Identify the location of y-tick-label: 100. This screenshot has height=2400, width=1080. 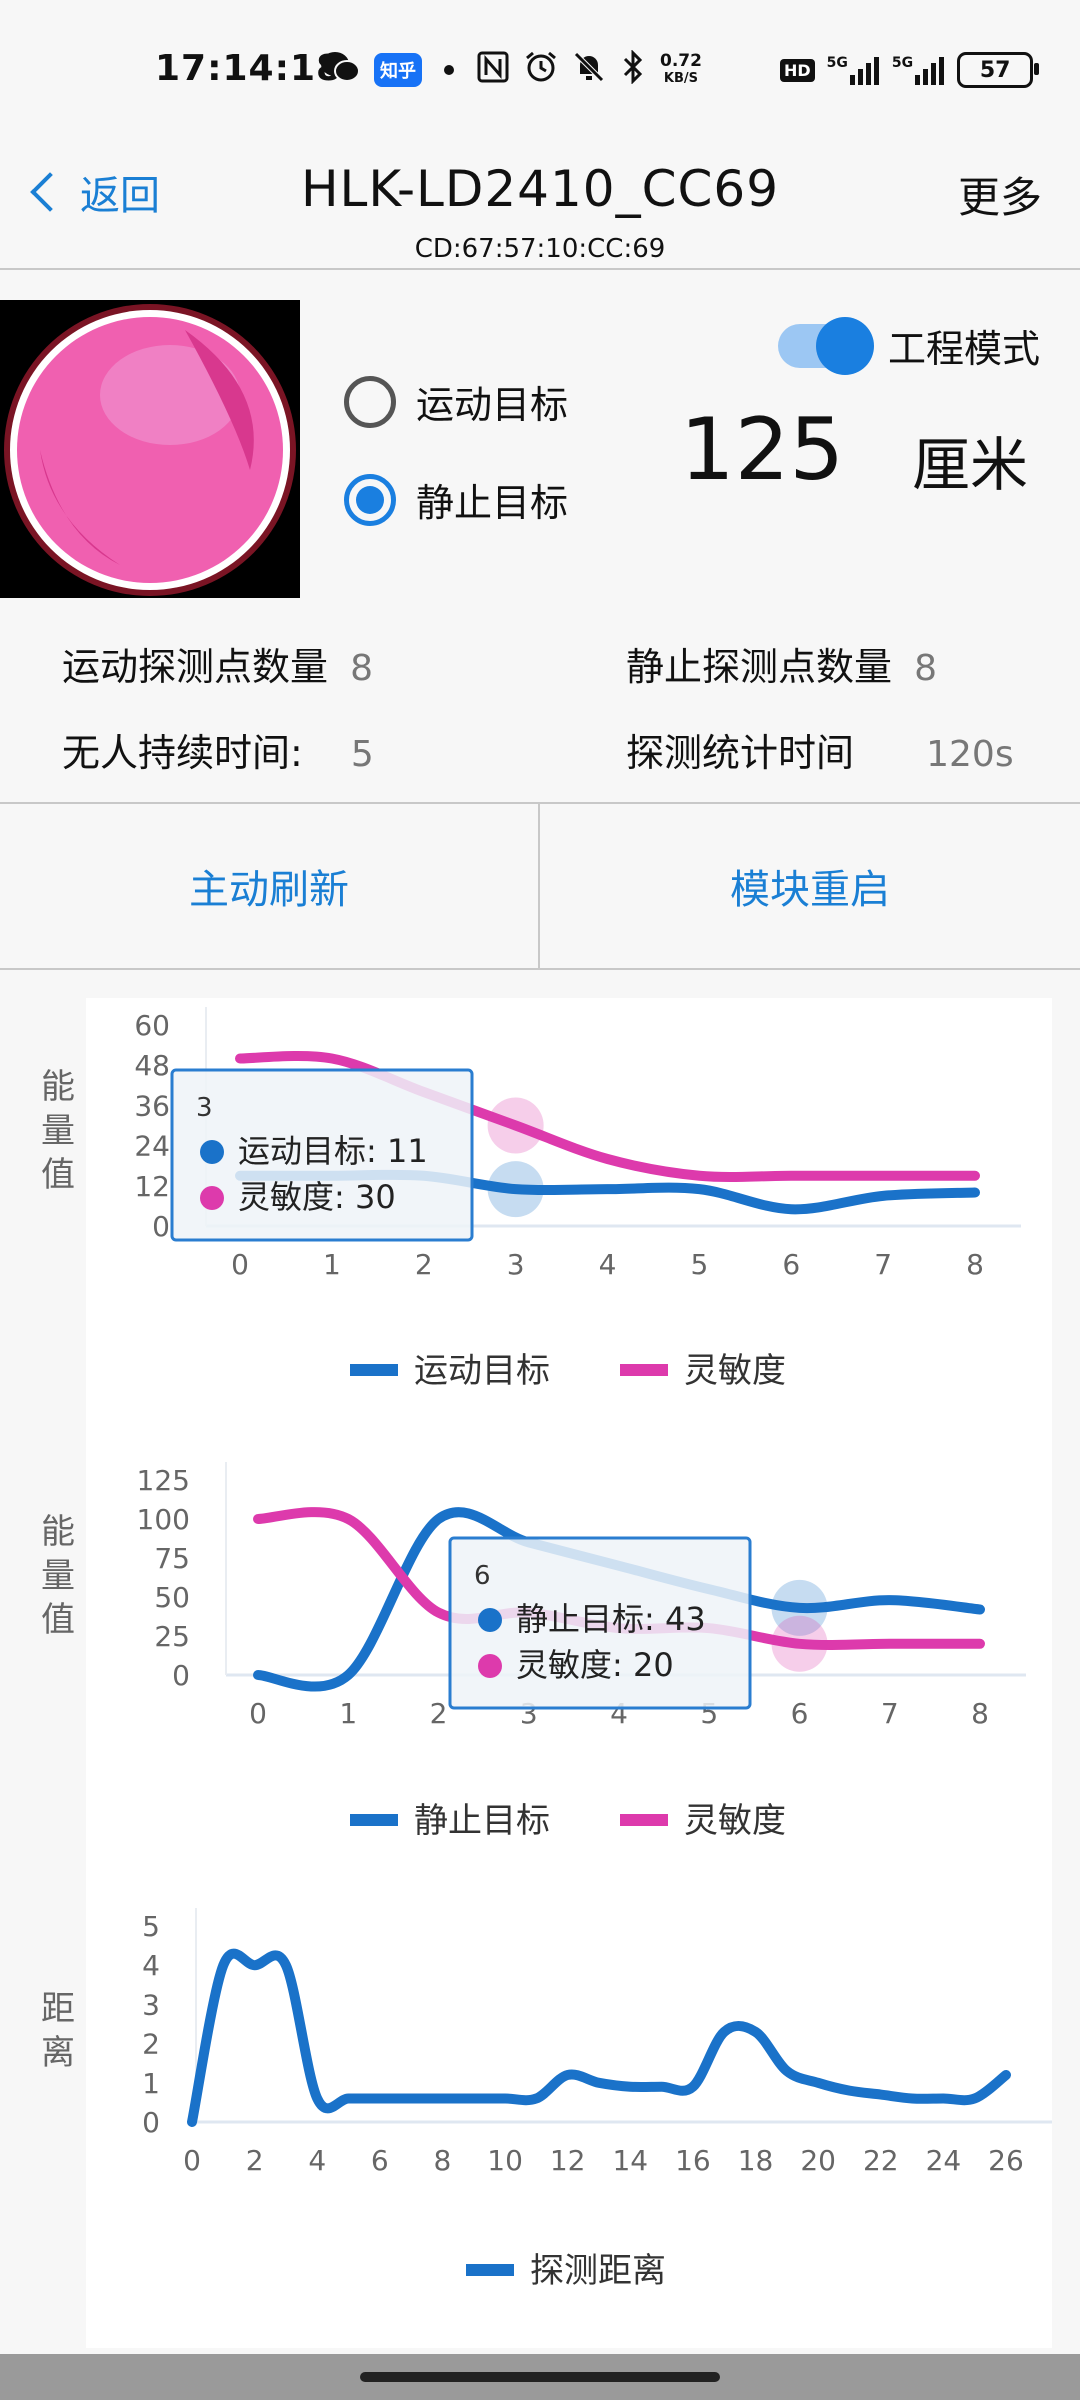
(163, 1519).